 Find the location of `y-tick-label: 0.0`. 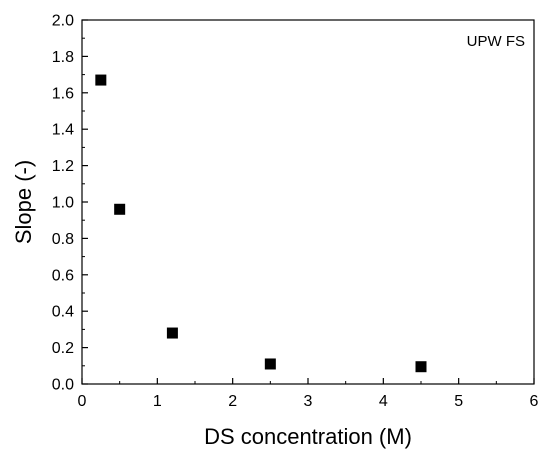

y-tick-label: 0.0 is located at coordinates (63, 385).